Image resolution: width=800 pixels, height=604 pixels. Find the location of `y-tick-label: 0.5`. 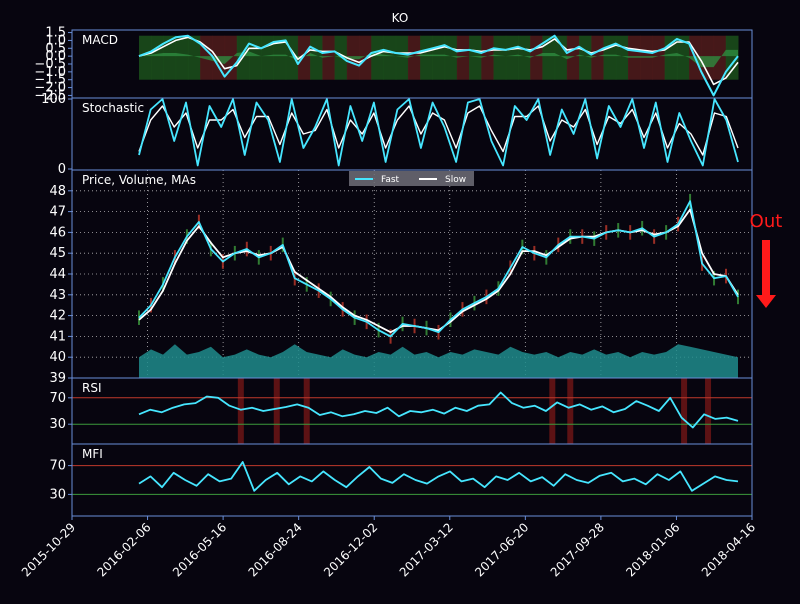

y-tick-label: 0.5 is located at coordinates (55, 48).